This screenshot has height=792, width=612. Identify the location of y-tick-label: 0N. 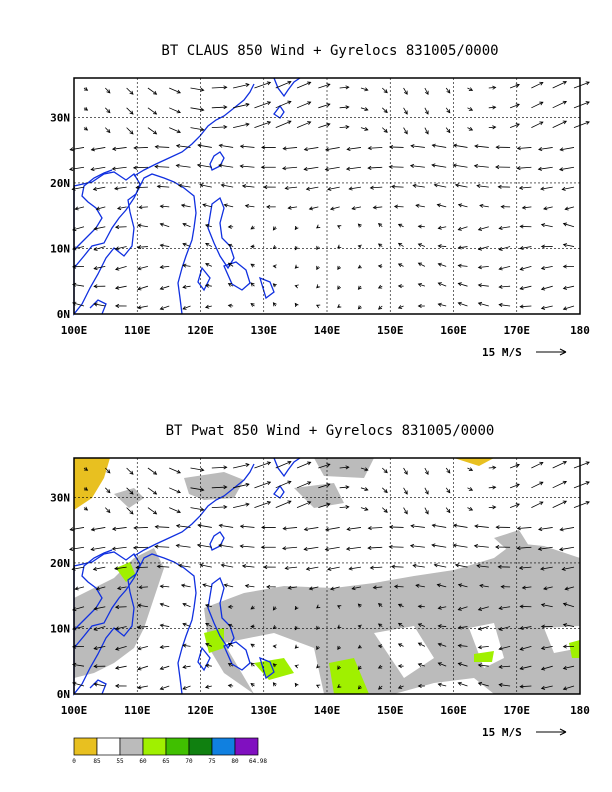
(63, 694).